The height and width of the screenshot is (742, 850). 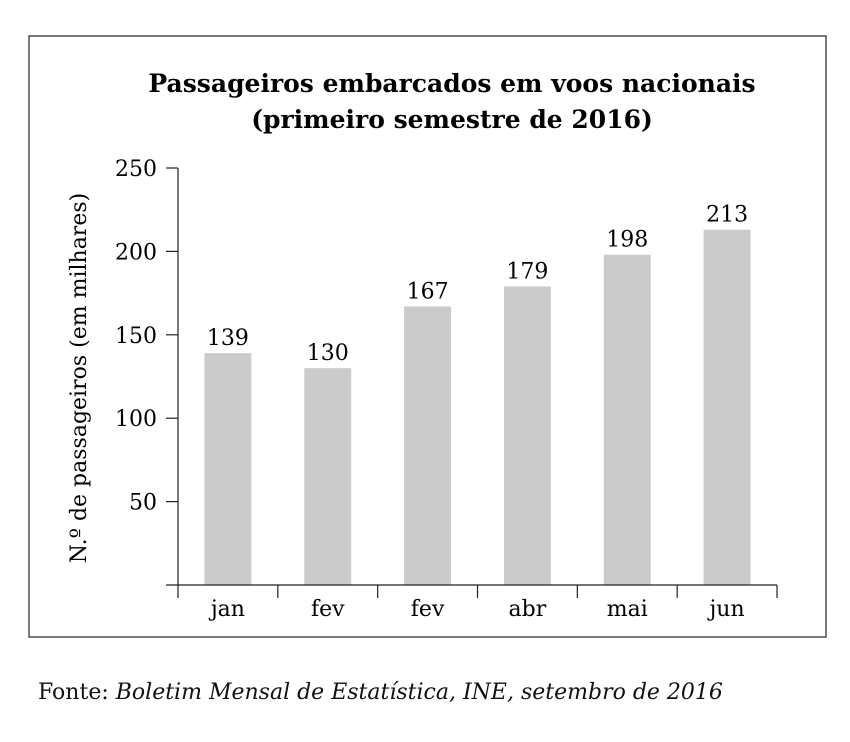 I want to click on y-ticks: 50 100 150 200 250, so click(x=146, y=336).